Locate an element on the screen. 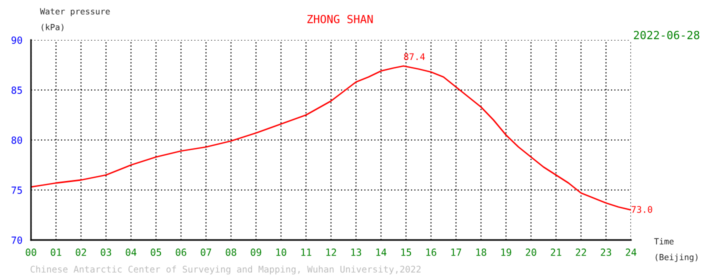 Image resolution: width=710 pixels, height=278 pixels. x-tick-label: 08 is located at coordinates (231, 252).